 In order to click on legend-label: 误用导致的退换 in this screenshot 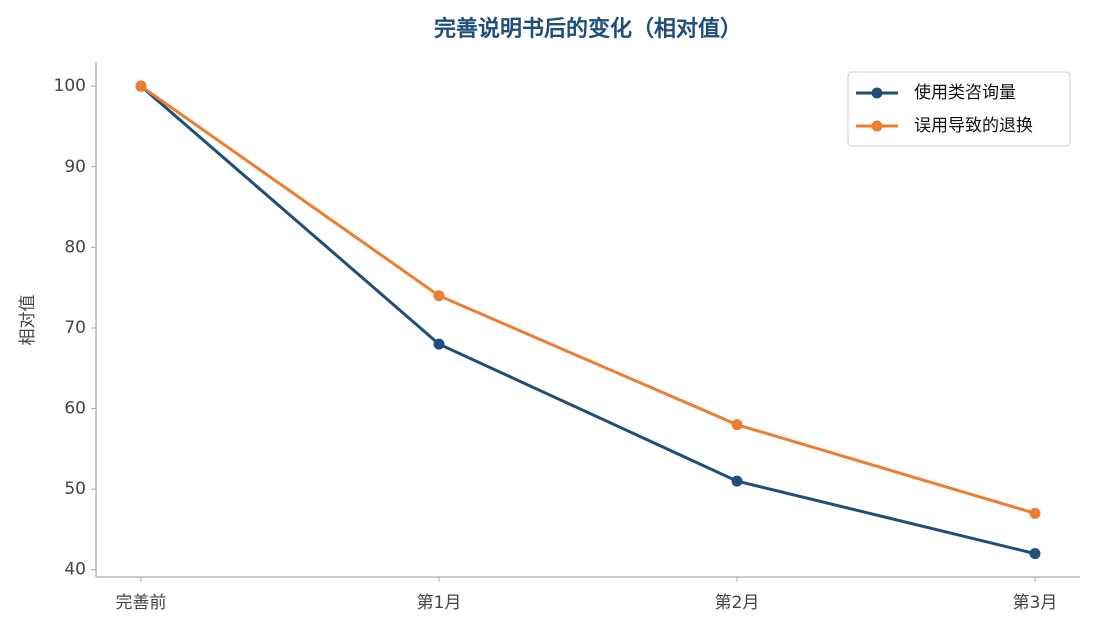, I will do `click(973, 126)`.